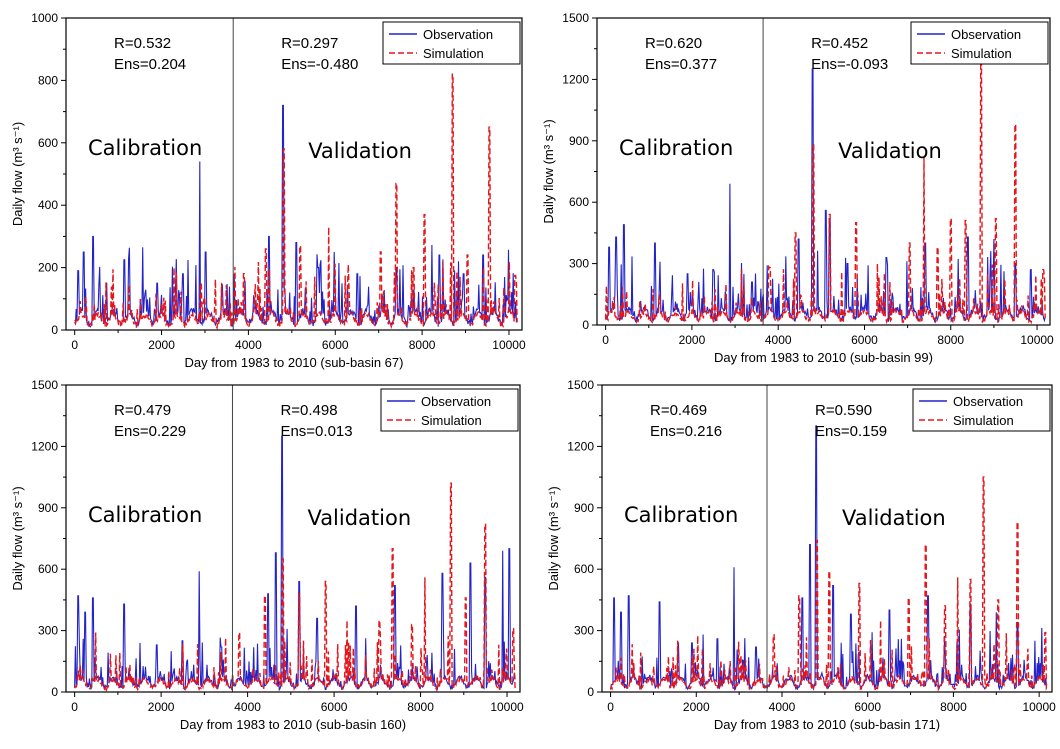  Describe the element at coordinates (293, 724) in the screenshot. I see `x-axis-title: Day from 1983 to 2010 (sub-basin 160)` at that location.